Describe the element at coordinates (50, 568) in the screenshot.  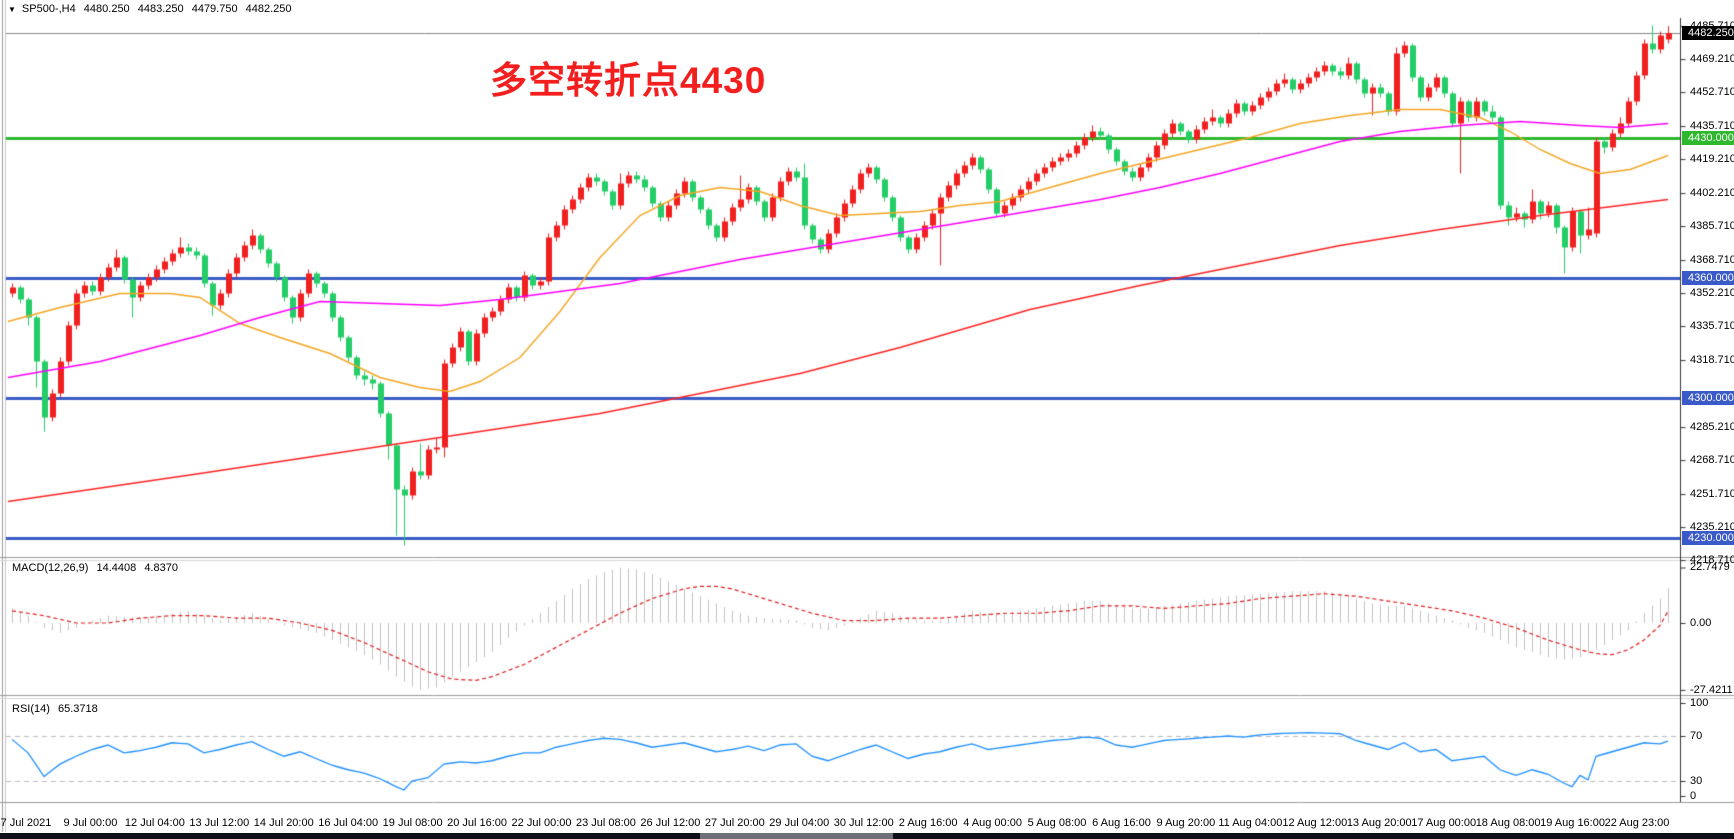
I see `macd-name: MACD(12,26,9)` at that location.